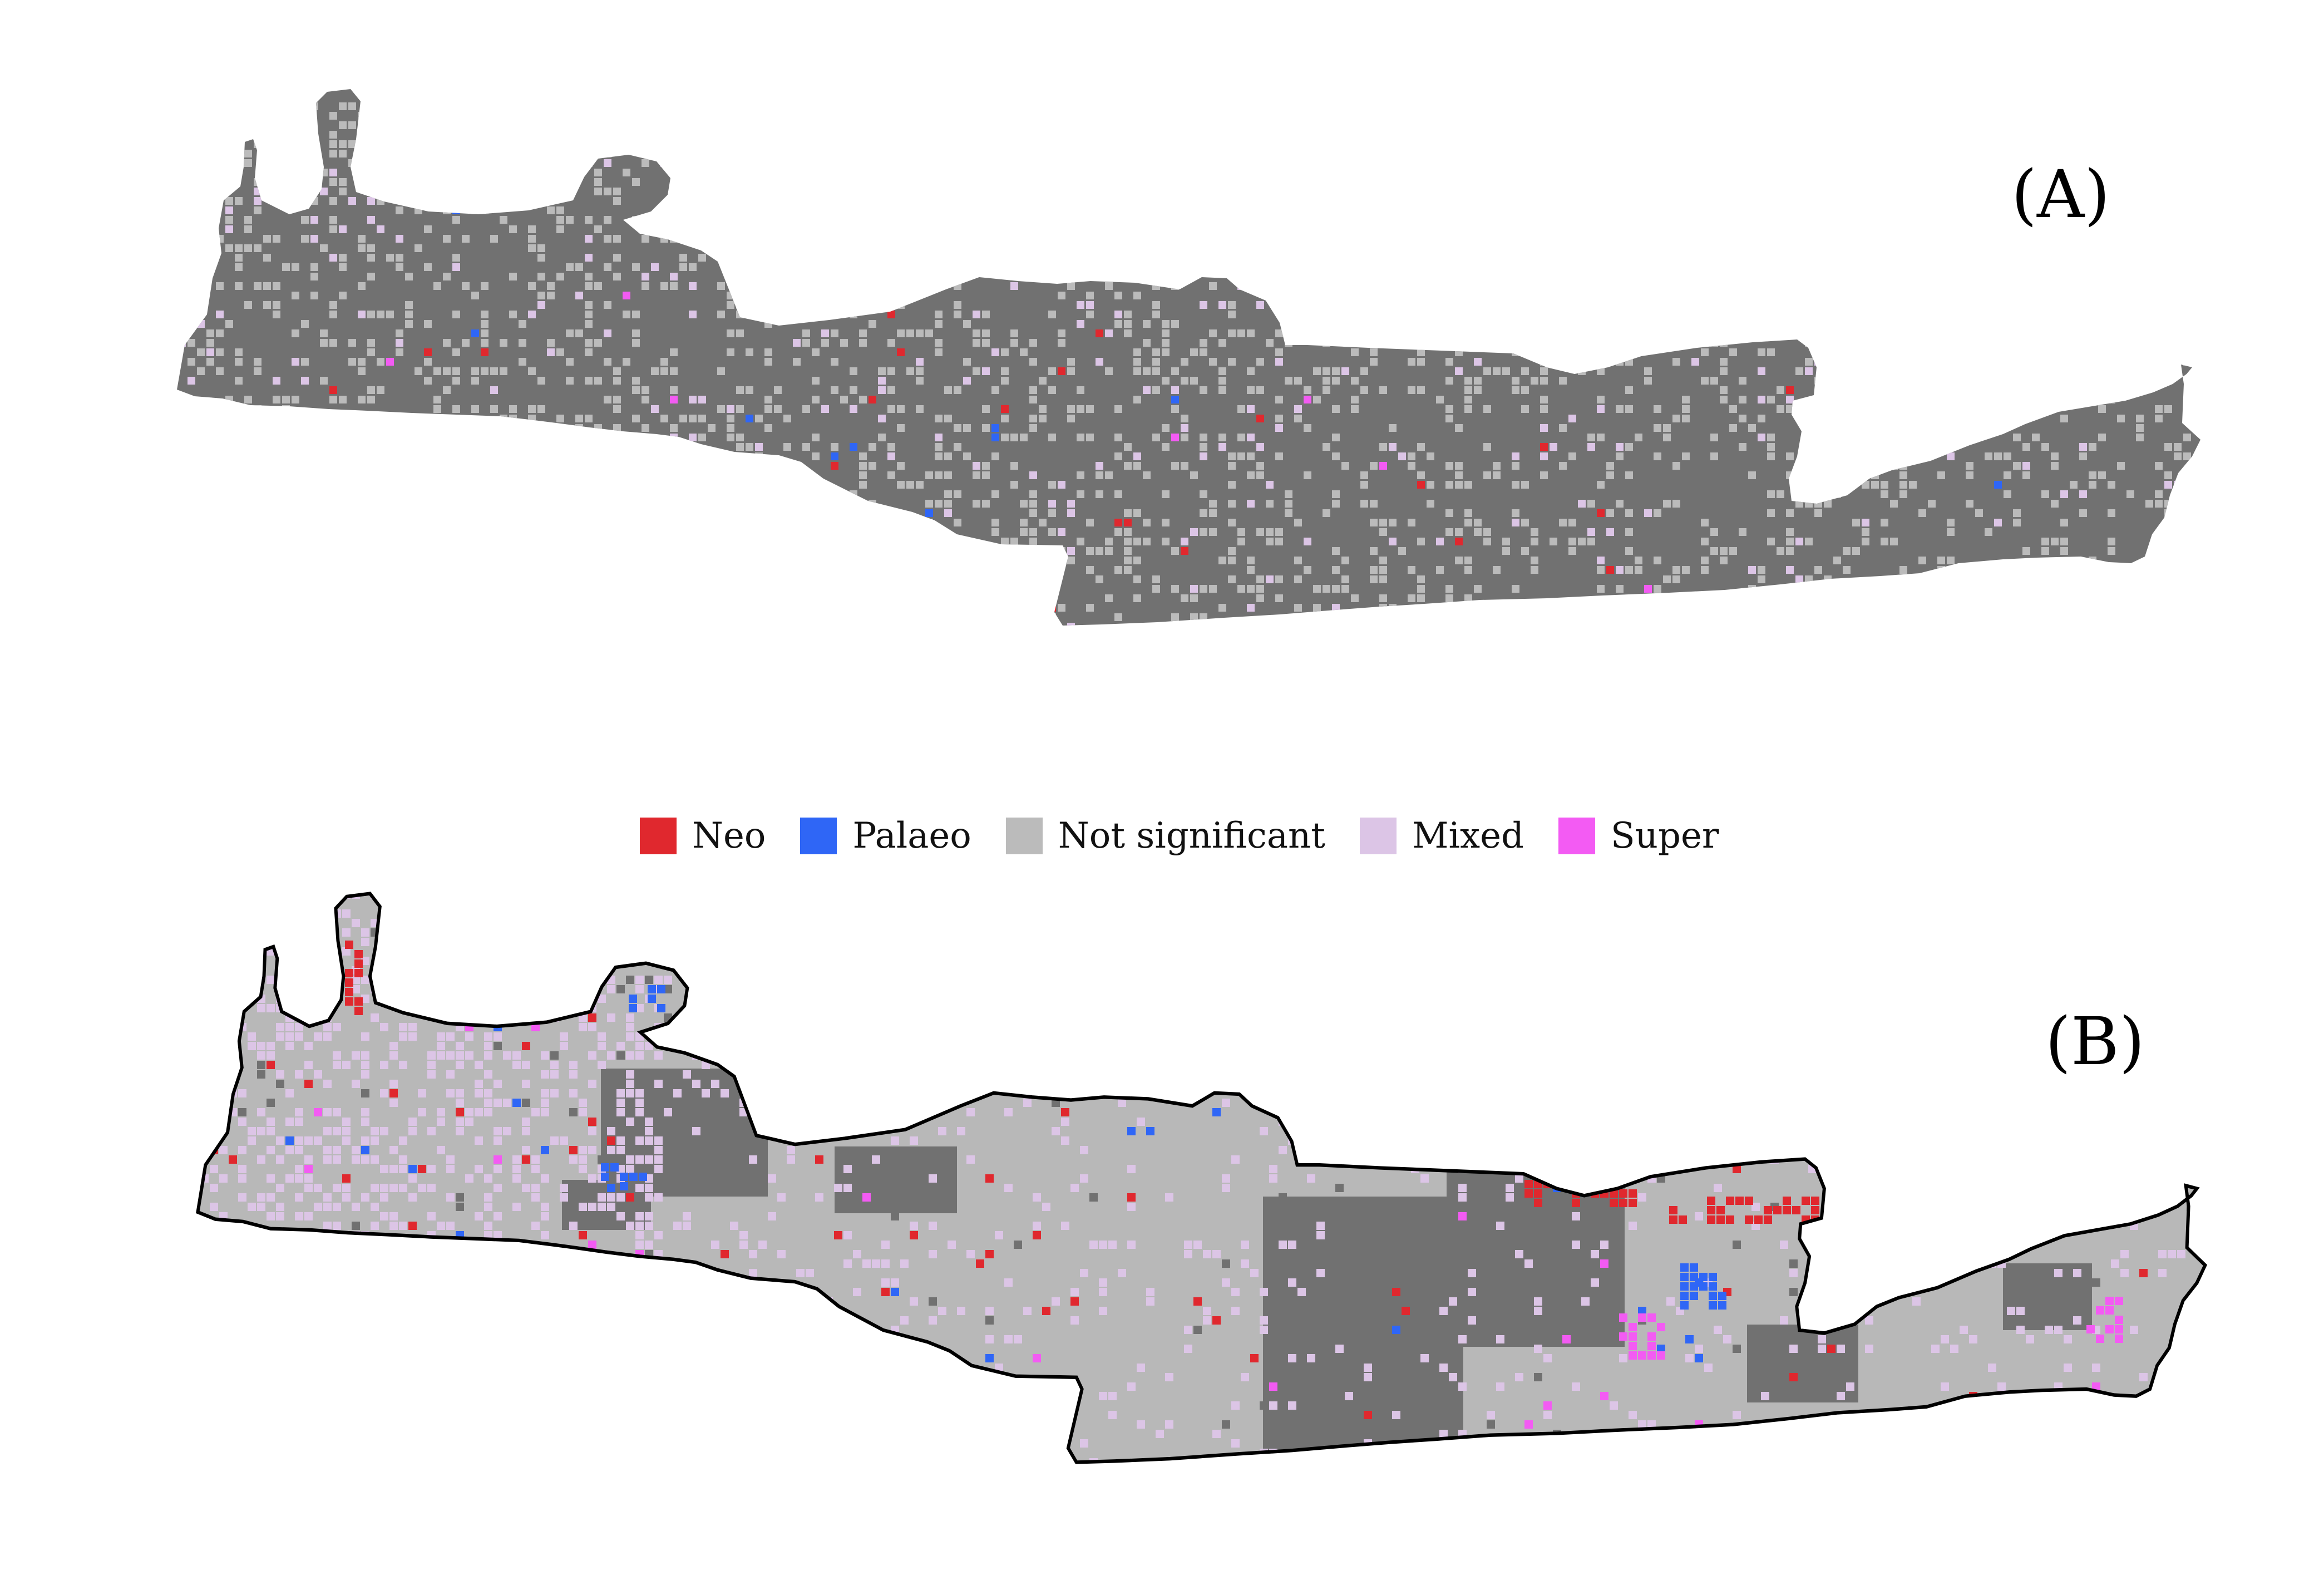 This screenshot has width=2324, height=1575. I want to click on legend: Neo Palaeo Not significant Mixed Super, so click(1196, 836).